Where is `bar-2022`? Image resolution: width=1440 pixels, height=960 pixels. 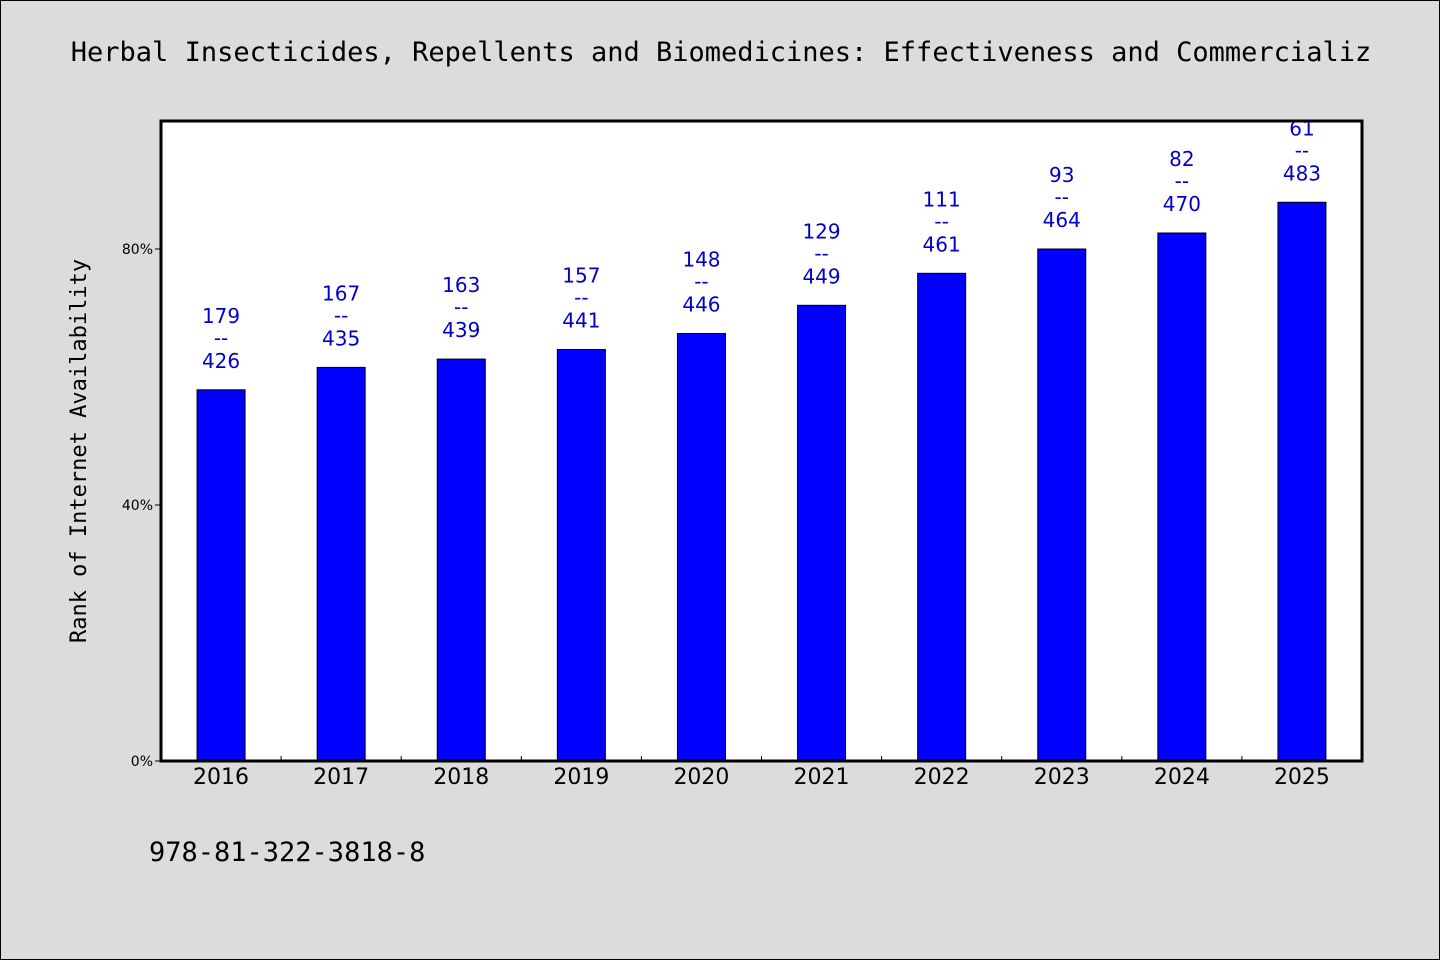 bar-2022 is located at coordinates (942, 517).